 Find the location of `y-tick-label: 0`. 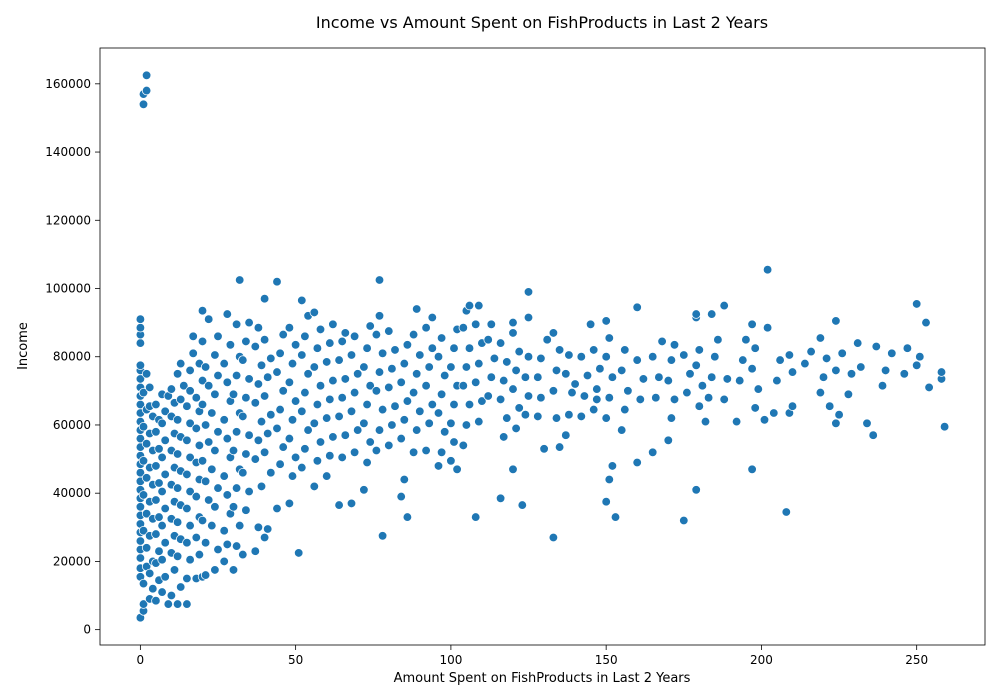

y-tick-label: 0 is located at coordinates (87, 630).